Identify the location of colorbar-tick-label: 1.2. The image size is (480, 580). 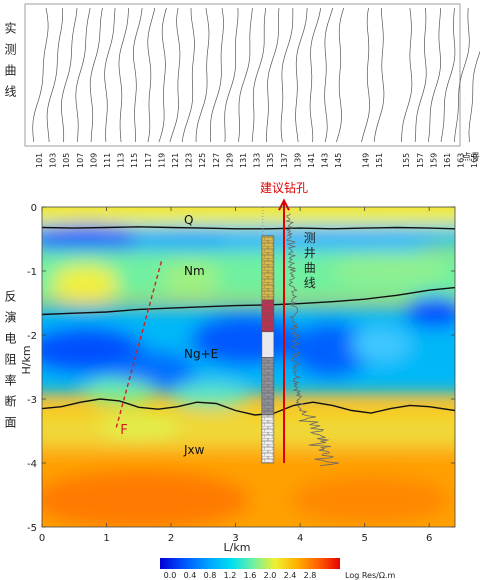
(230, 575).